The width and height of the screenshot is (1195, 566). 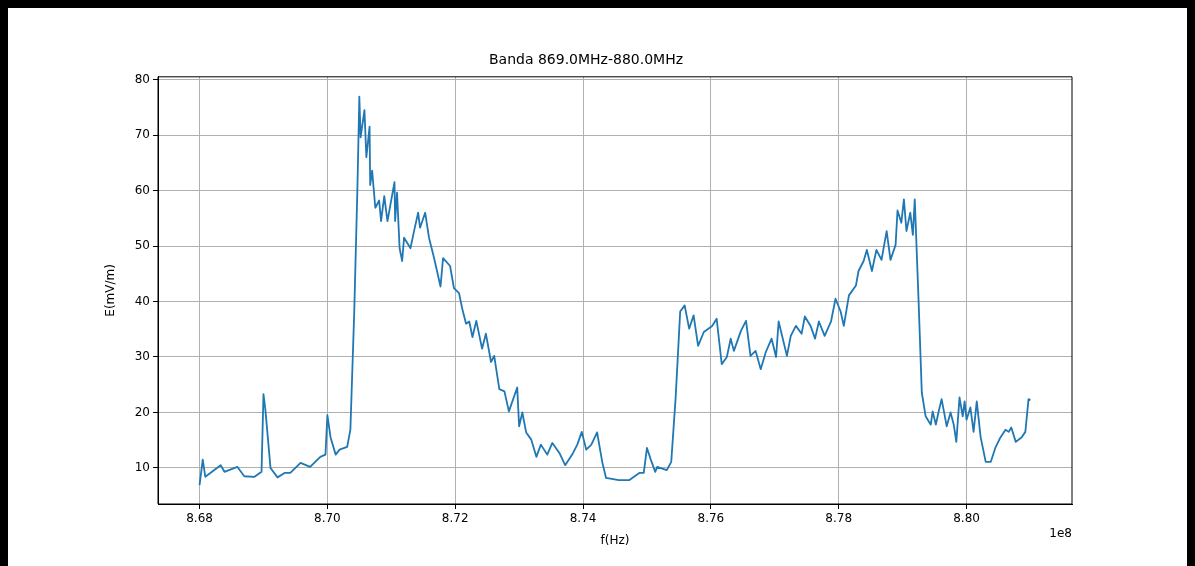 What do you see at coordinates (142, 134) in the screenshot?
I see `y-tick-label: 70` at bounding box center [142, 134].